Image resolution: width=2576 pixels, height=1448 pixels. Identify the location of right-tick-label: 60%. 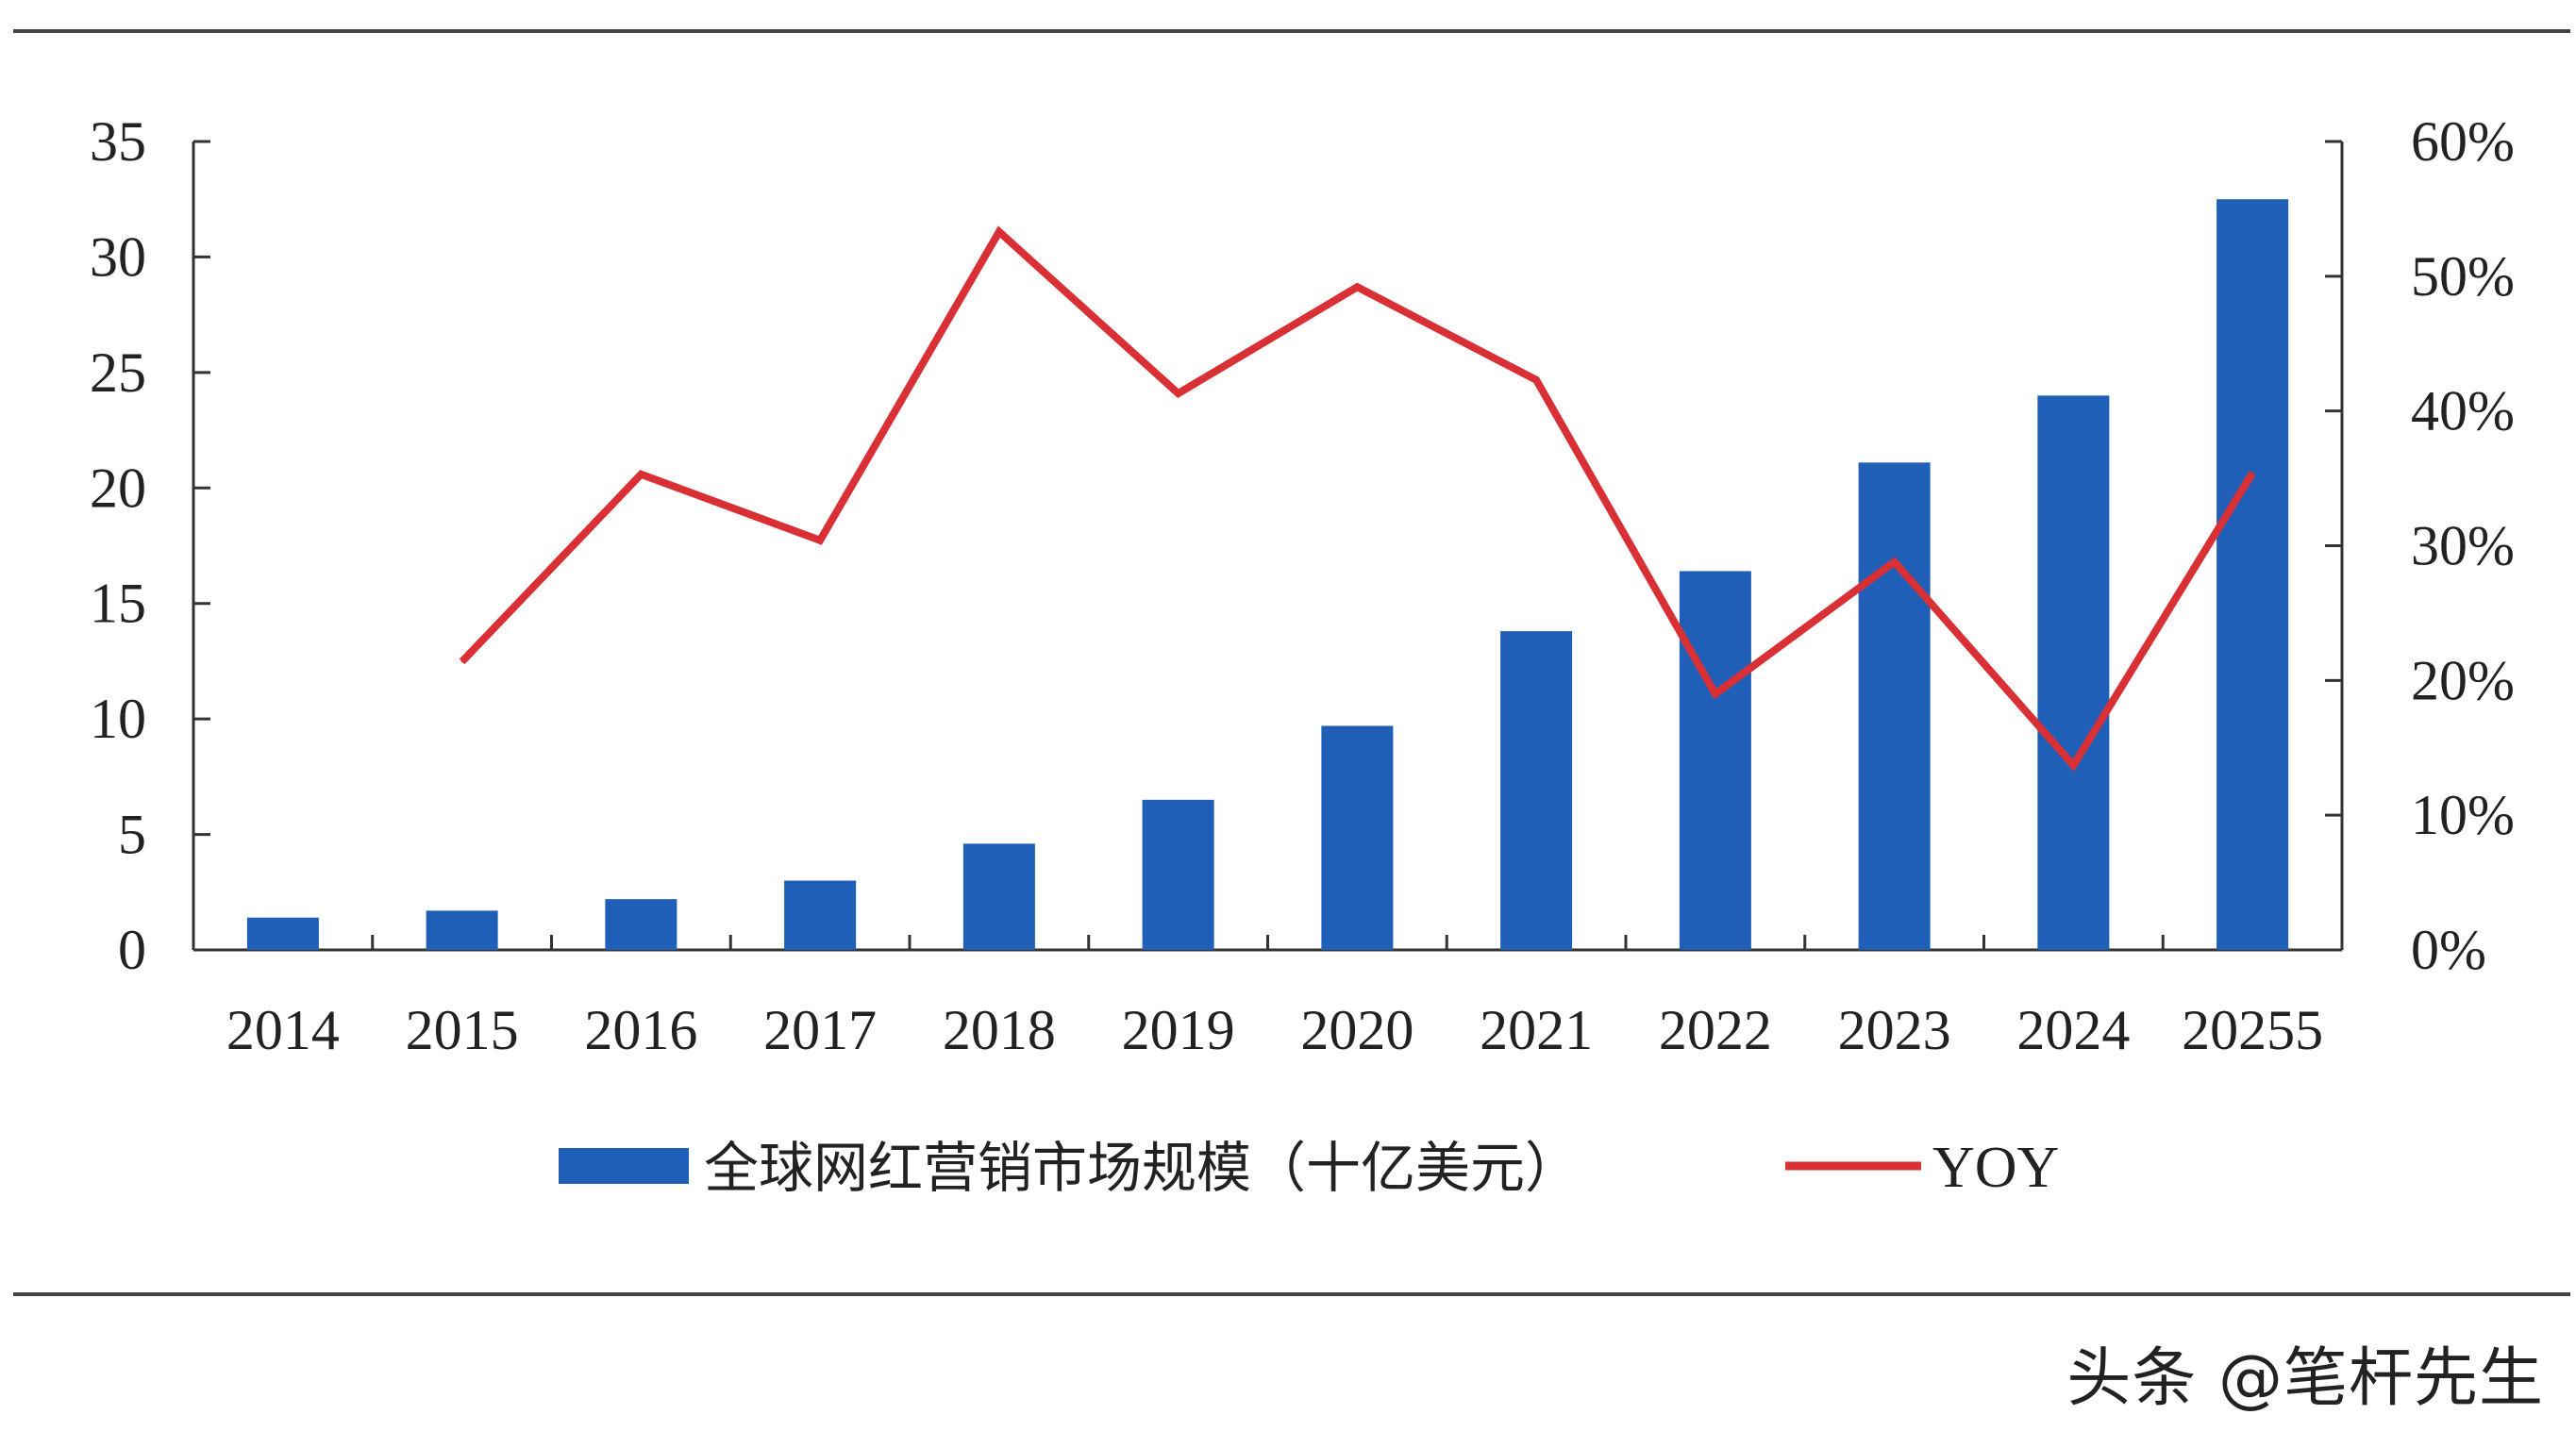
(2463, 141).